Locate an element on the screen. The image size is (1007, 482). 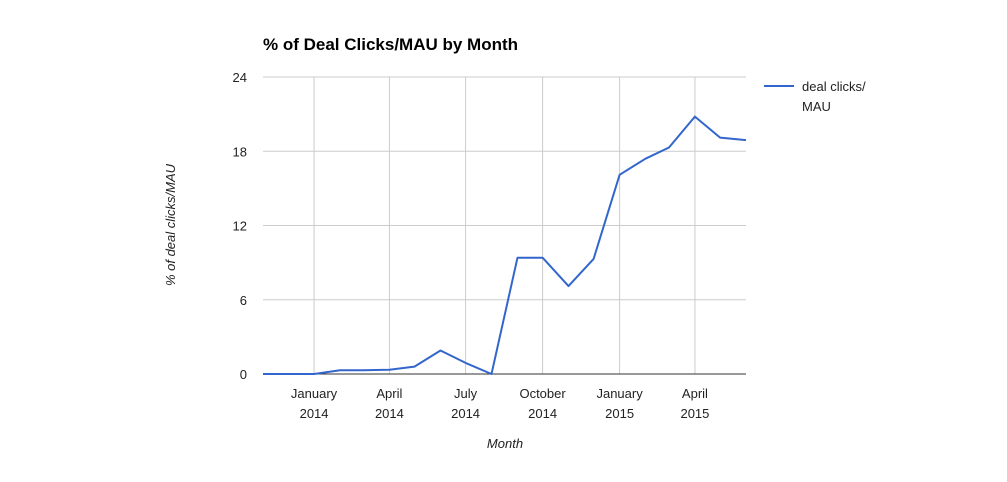
x-tick-label: April 2014 is located at coordinates (389, 403).